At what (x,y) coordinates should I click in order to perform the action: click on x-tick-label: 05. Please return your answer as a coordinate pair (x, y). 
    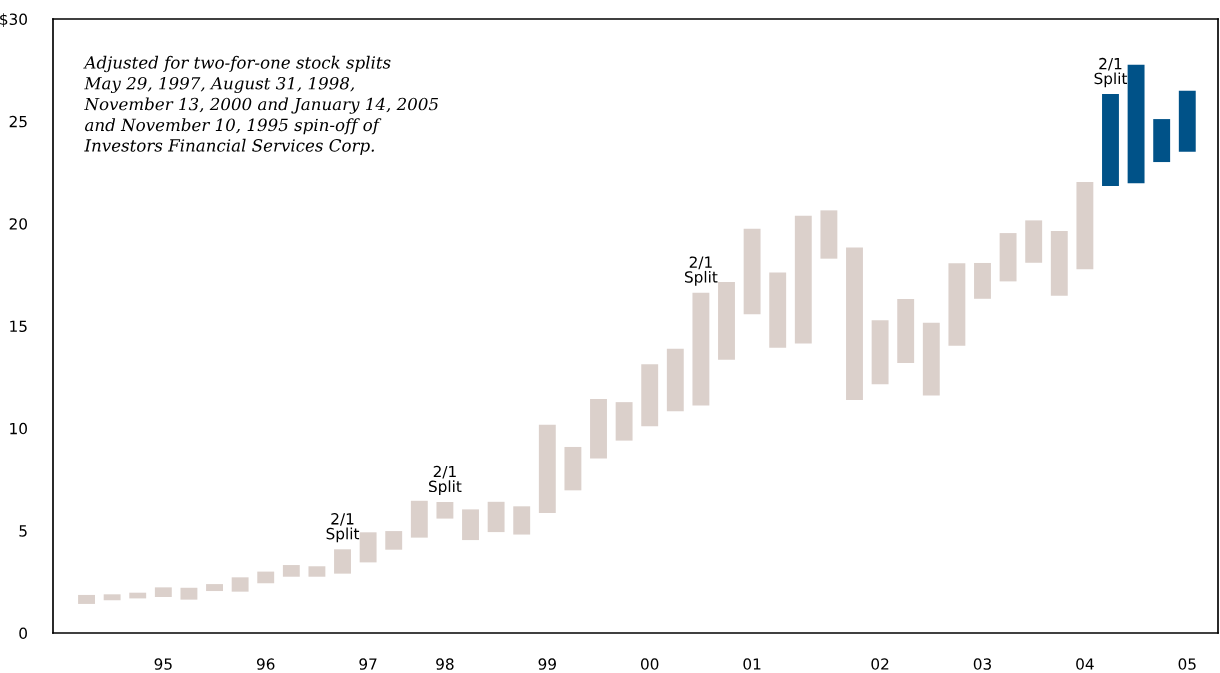
    Looking at the image, I should click on (1187, 664).